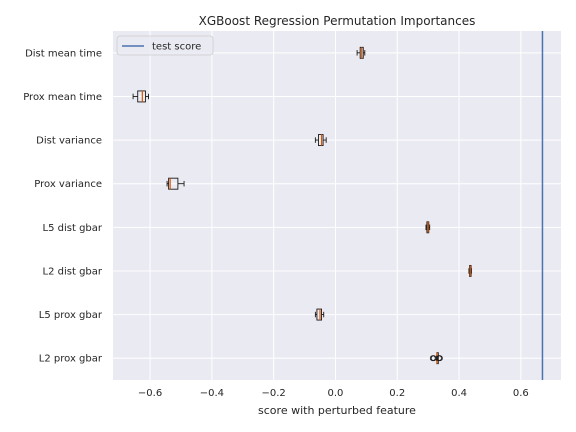 The height and width of the screenshot is (432, 576). What do you see at coordinates (69, 141) in the screenshot?
I see `y-tick-label: Dist variance` at bounding box center [69, 141].